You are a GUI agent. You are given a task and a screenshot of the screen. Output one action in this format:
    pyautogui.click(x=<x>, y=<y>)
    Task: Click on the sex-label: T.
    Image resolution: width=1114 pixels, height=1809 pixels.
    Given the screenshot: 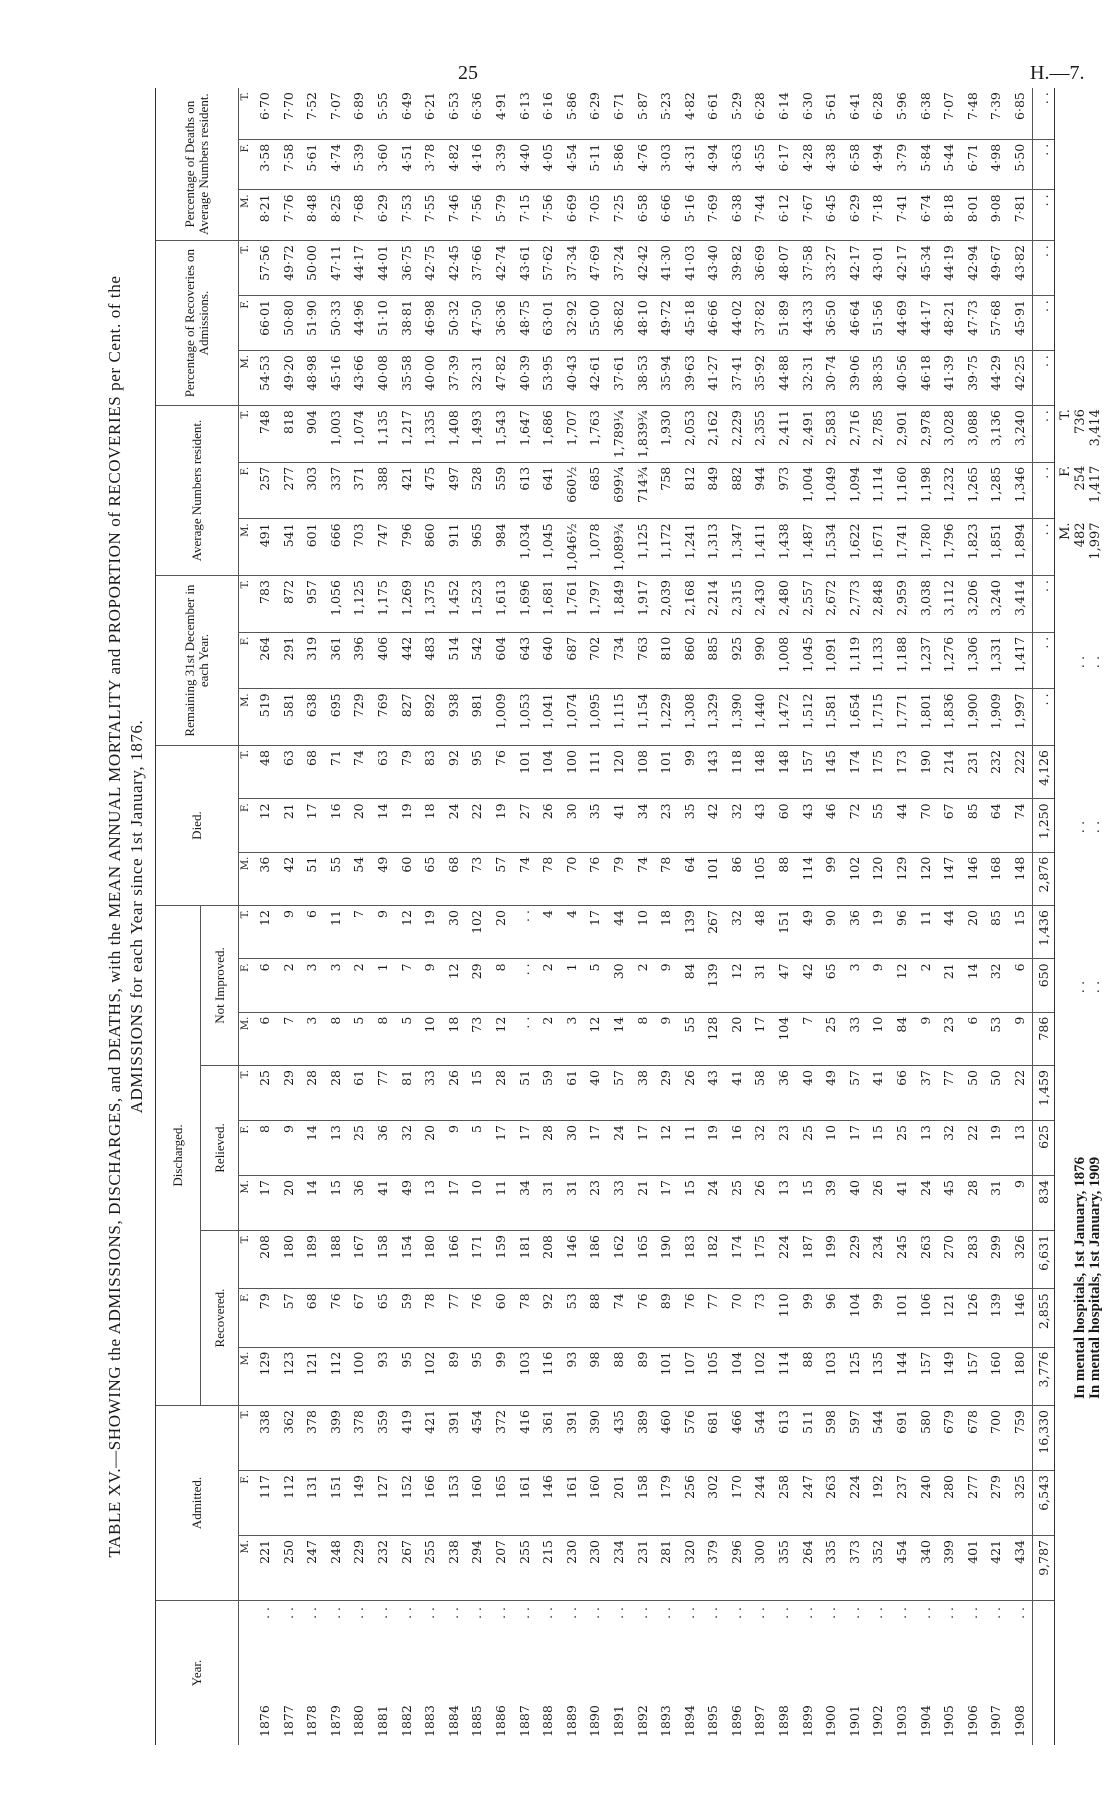 What is the action you would take?
    pyautogui.click(x=246, y=603)
    